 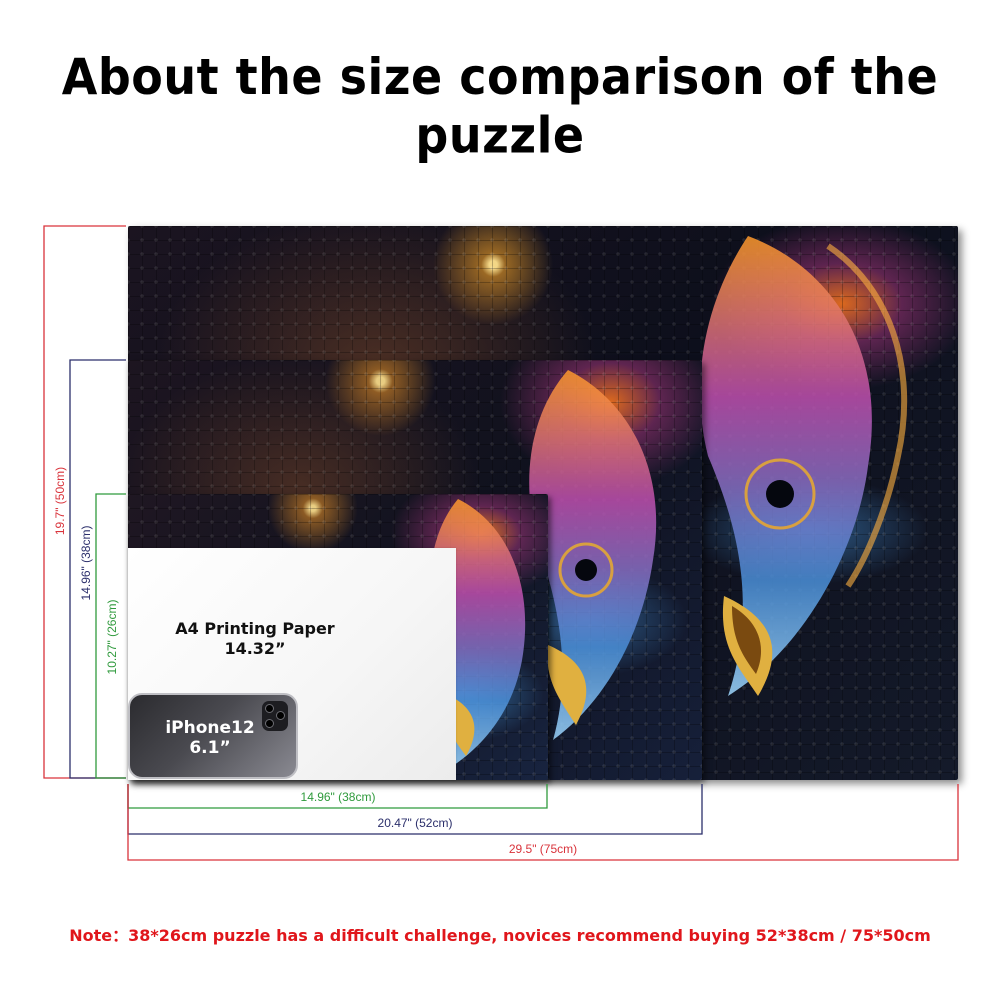 I want to click on a4-paper-size: 14.32”, so click(x=255, y=648).